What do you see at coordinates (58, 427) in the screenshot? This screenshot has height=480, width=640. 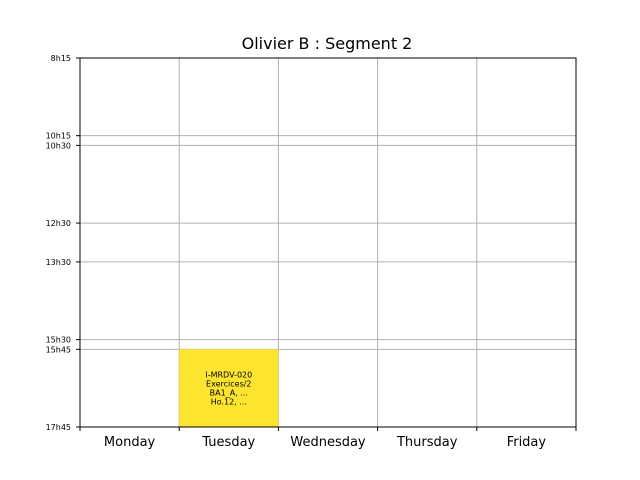 I see `y-tick-label: 17h45` at bounding box center [58, 427].